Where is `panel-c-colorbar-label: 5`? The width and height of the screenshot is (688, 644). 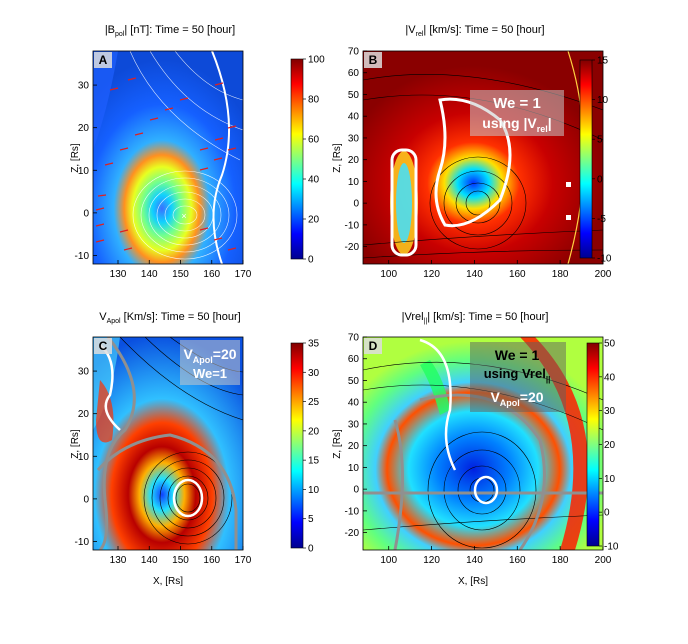
panel-c-colorbar-label: 5 is located at coordinates (311, 519).